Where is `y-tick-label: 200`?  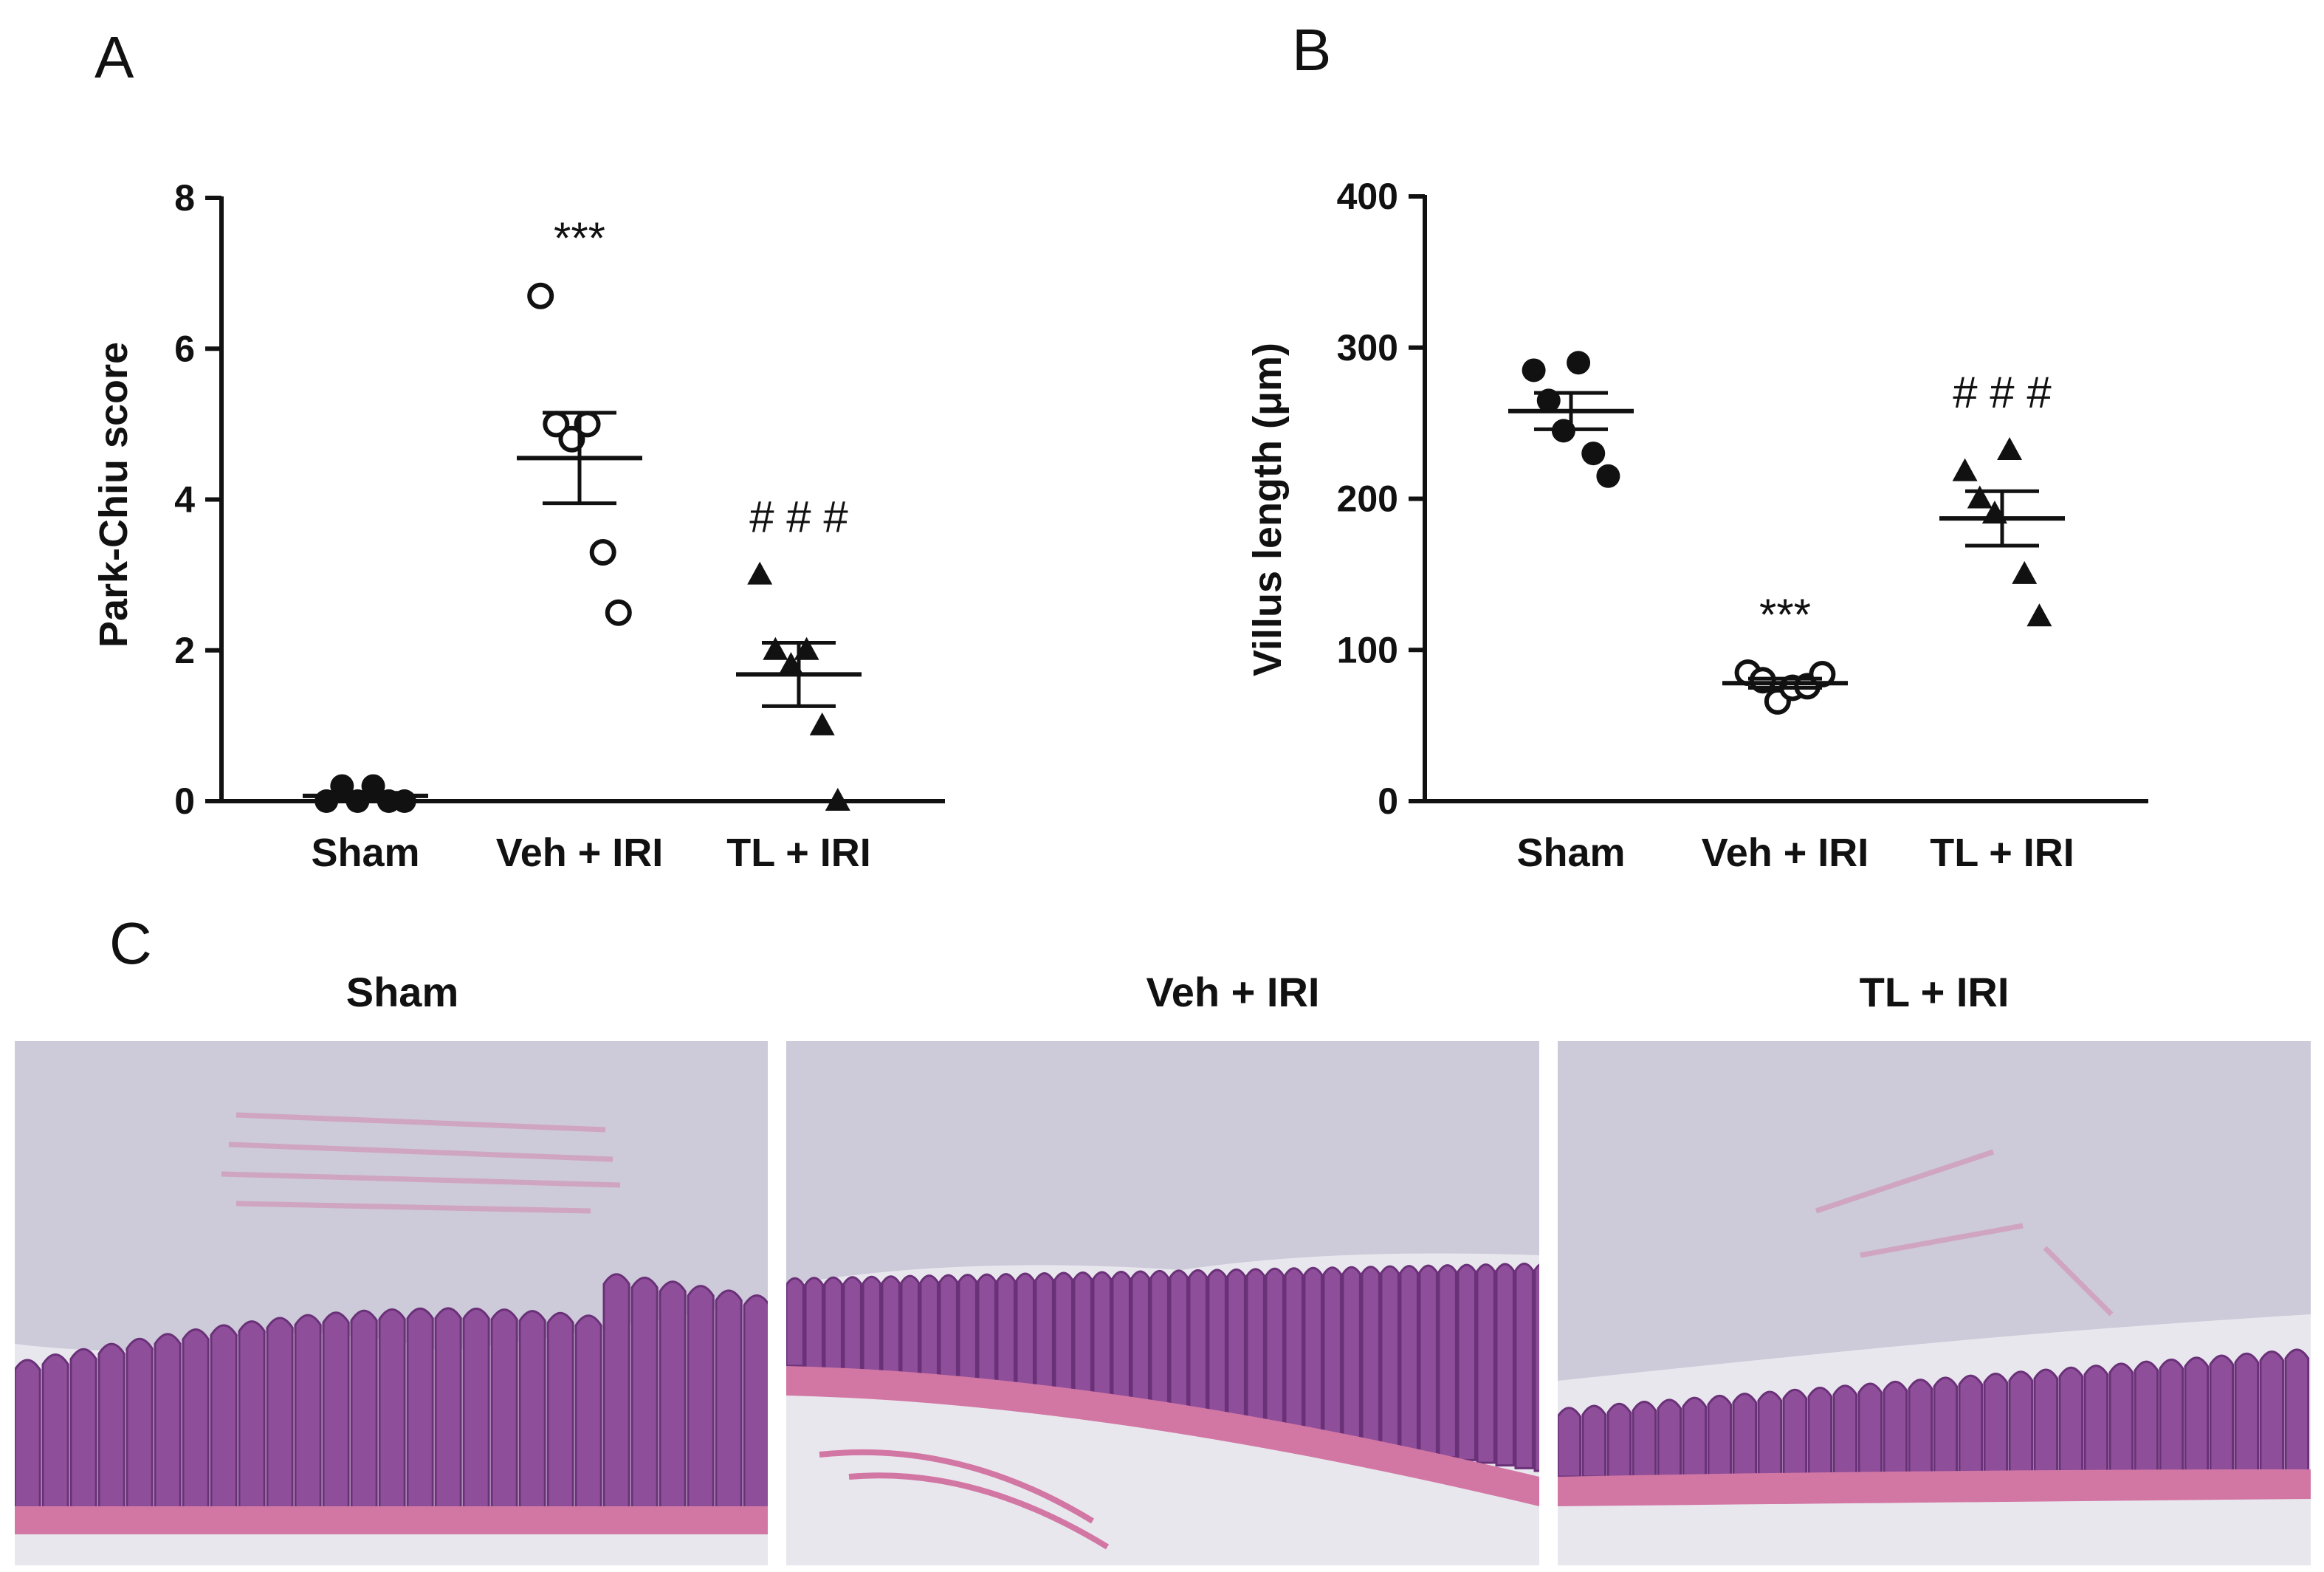 y-tick-label: 200 is located at coordinates (1367, 499).